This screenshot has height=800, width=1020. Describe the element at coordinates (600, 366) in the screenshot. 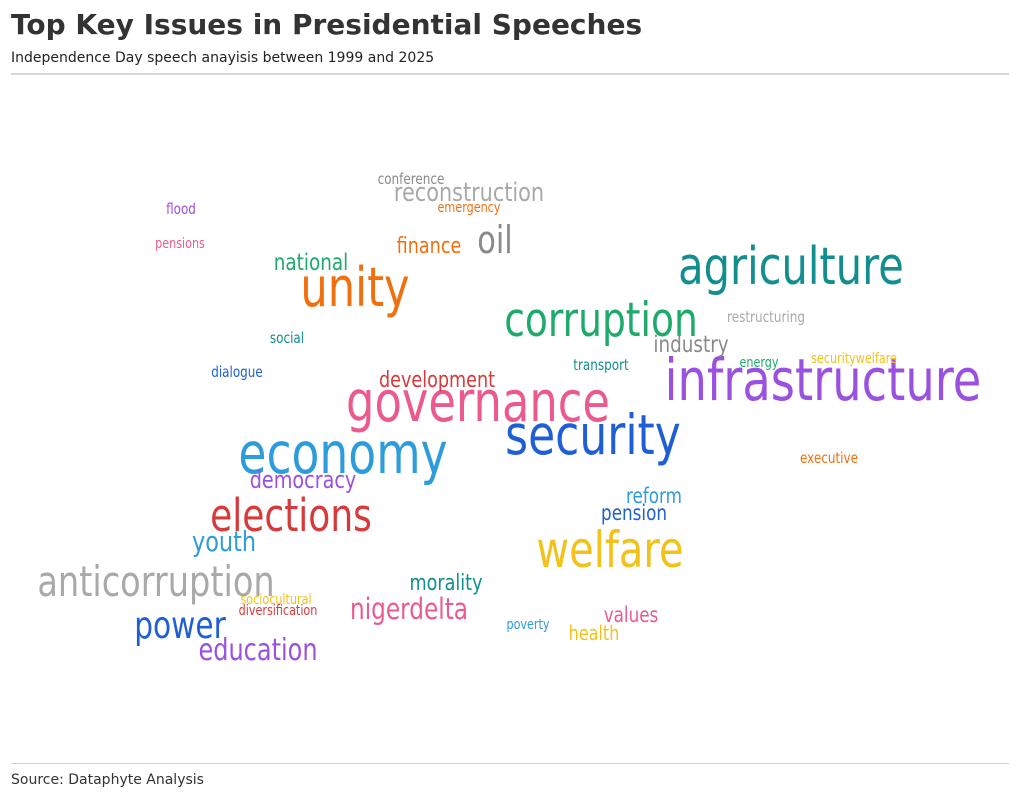

I see `word-transport: transport` at that location.